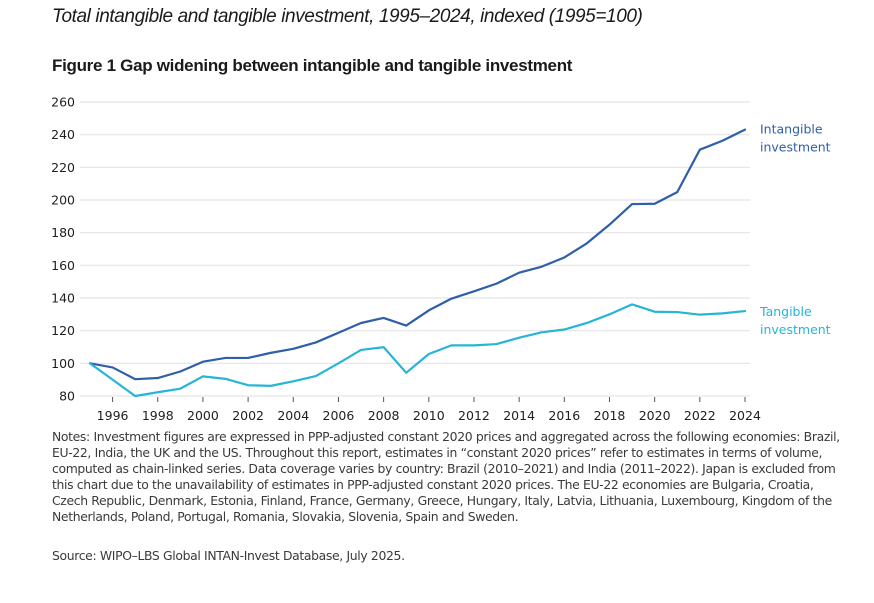  I want to click on x-tick-label: 2004, so click(293, 415).